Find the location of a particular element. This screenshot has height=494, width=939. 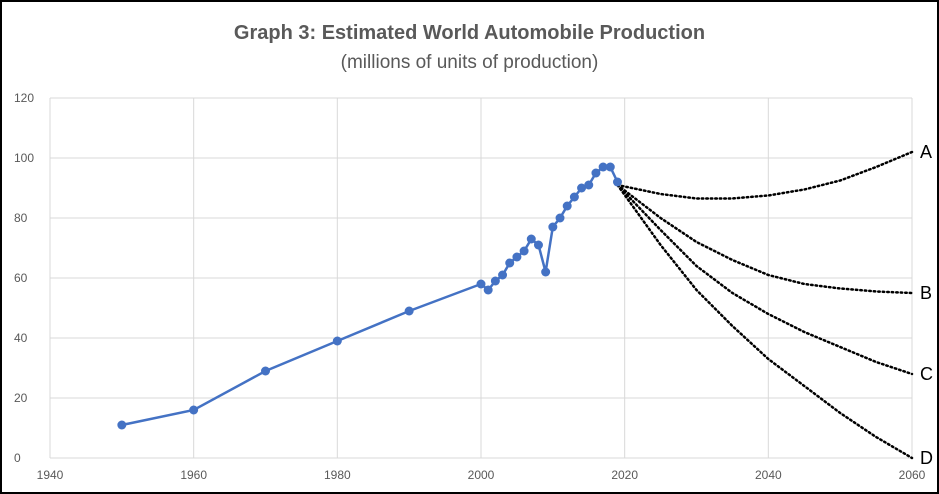

y-tick-label: 100 is located at coordinates (24, 158).